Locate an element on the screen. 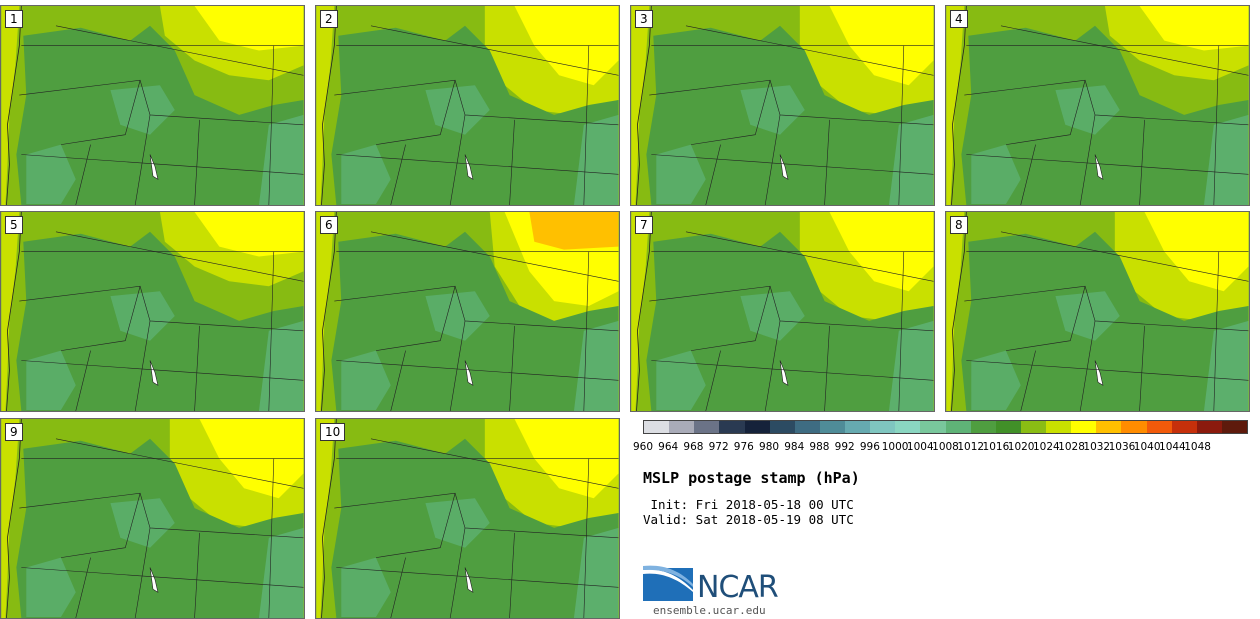 The height and width of the screenshot is (619, 1260). stamp-panel-8: 8 is located at coordinates (1097, 311).